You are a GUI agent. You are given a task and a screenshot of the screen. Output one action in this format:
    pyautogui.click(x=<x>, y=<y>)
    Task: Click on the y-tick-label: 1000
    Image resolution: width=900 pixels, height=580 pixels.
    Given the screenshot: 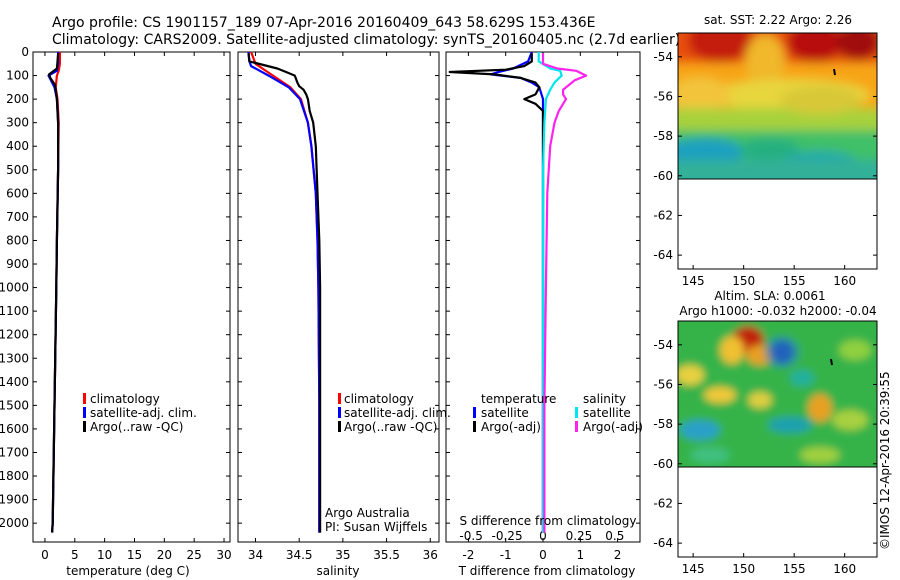 What is the action you would take?
    pyautogui.click(x=14, y=288)
    